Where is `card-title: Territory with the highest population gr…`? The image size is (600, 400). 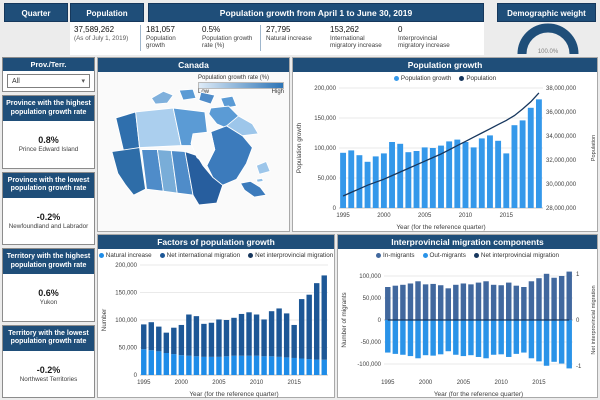
card-title: Territory with the highest population gr… is located at coordinates (48, 261).